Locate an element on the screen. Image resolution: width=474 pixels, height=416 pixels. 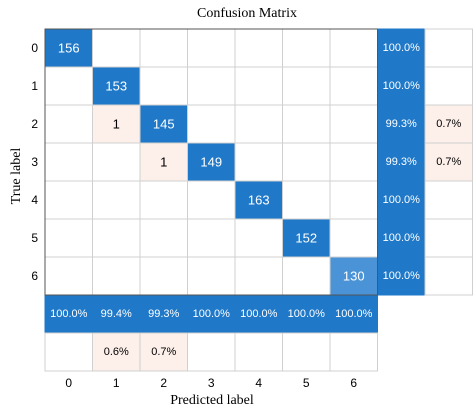
cell-value: 149 is located at coordinates (211, 162).